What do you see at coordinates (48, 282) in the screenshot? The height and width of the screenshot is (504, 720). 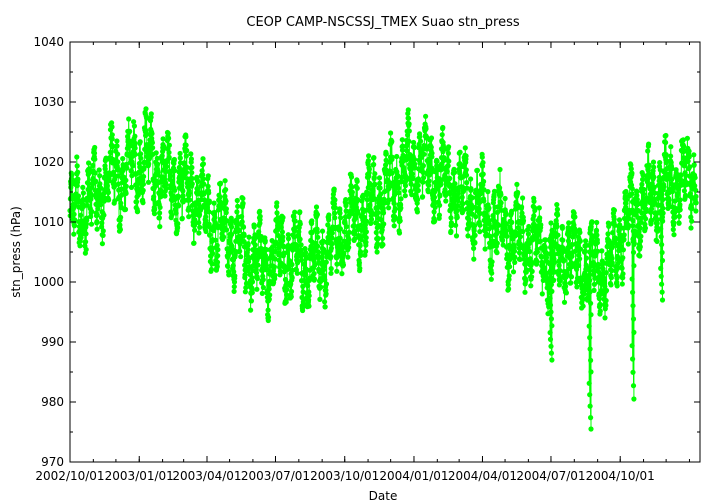 I see `y-tick-label: 1000` at bounding box center [48, 282].